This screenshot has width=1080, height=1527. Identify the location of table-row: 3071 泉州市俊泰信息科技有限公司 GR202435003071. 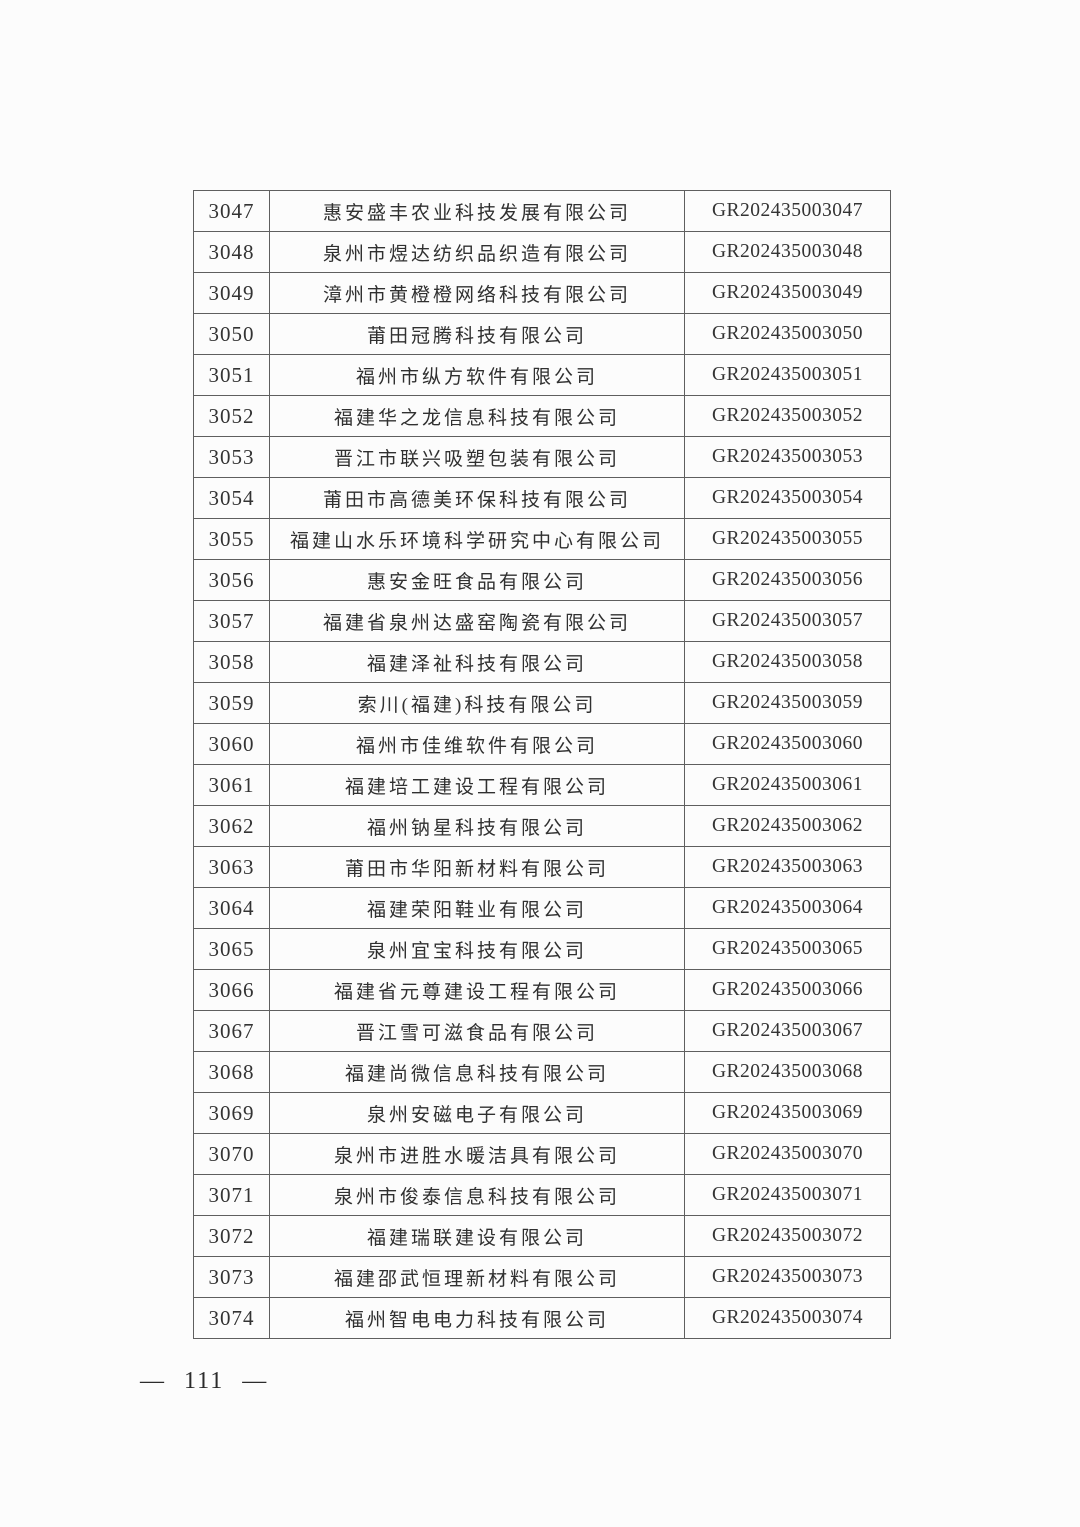
(542, 1195).